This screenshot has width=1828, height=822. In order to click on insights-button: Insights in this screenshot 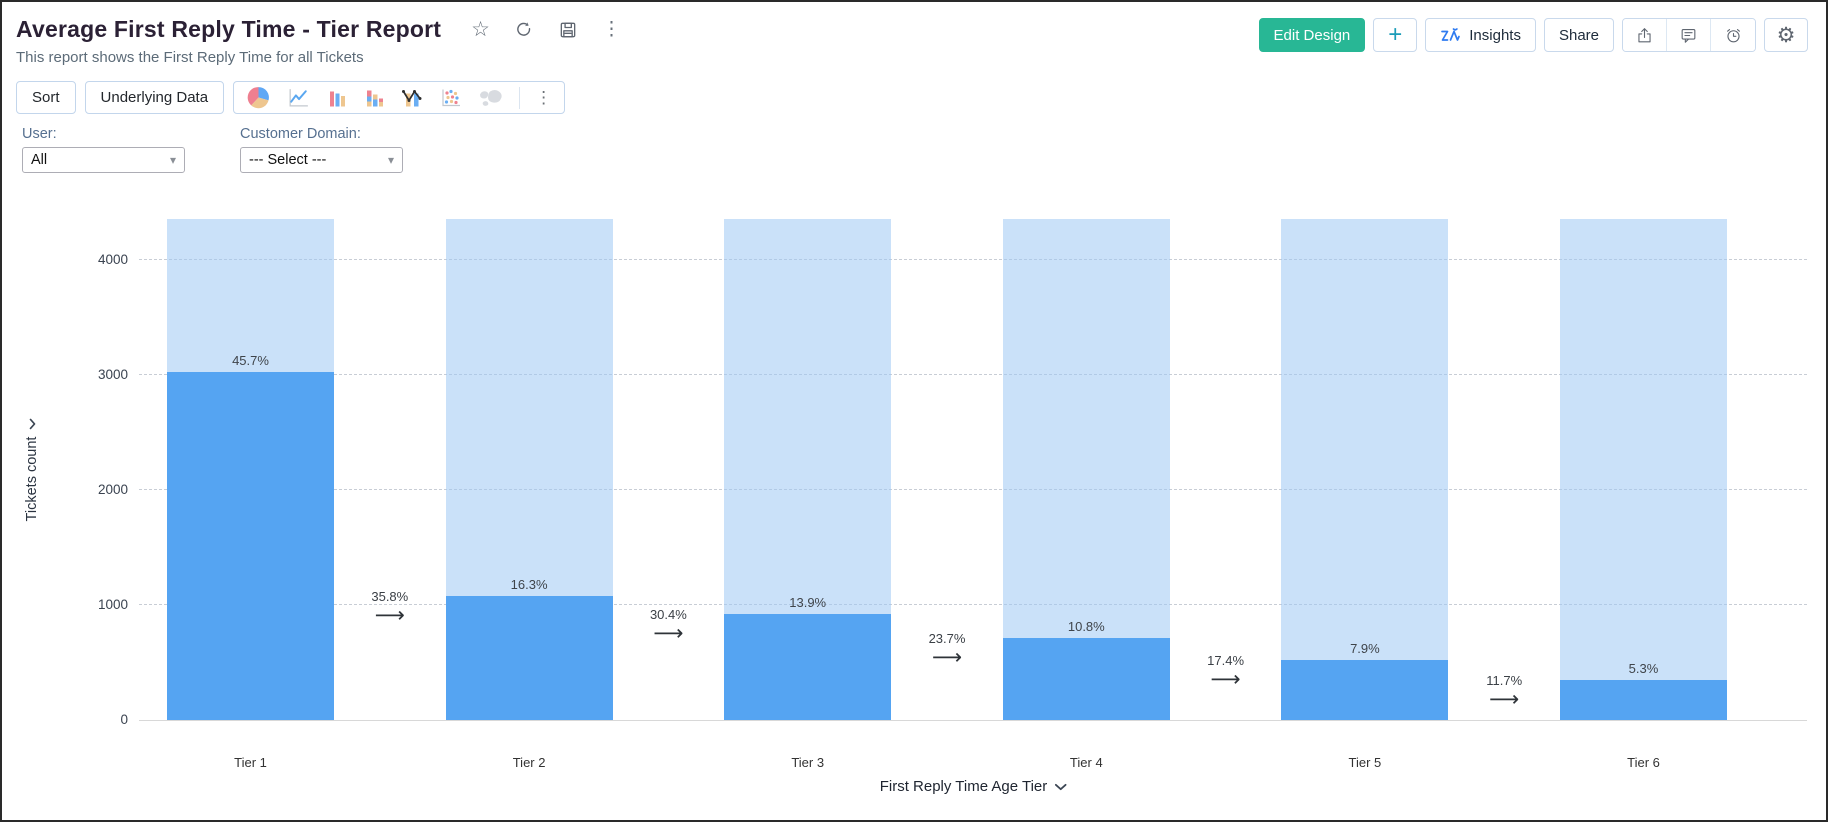, I will do `click(1480, 35)`.